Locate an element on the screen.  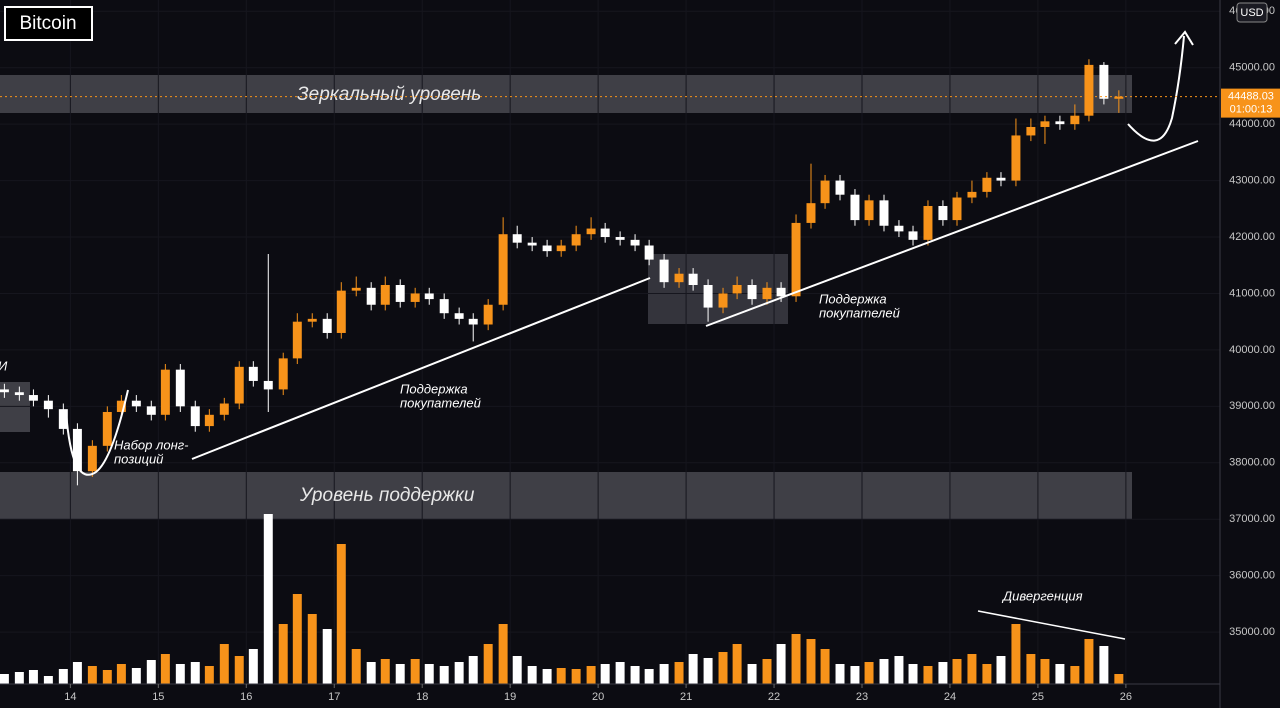
x-tick-label: 15 is located at coordinates (158, 697).